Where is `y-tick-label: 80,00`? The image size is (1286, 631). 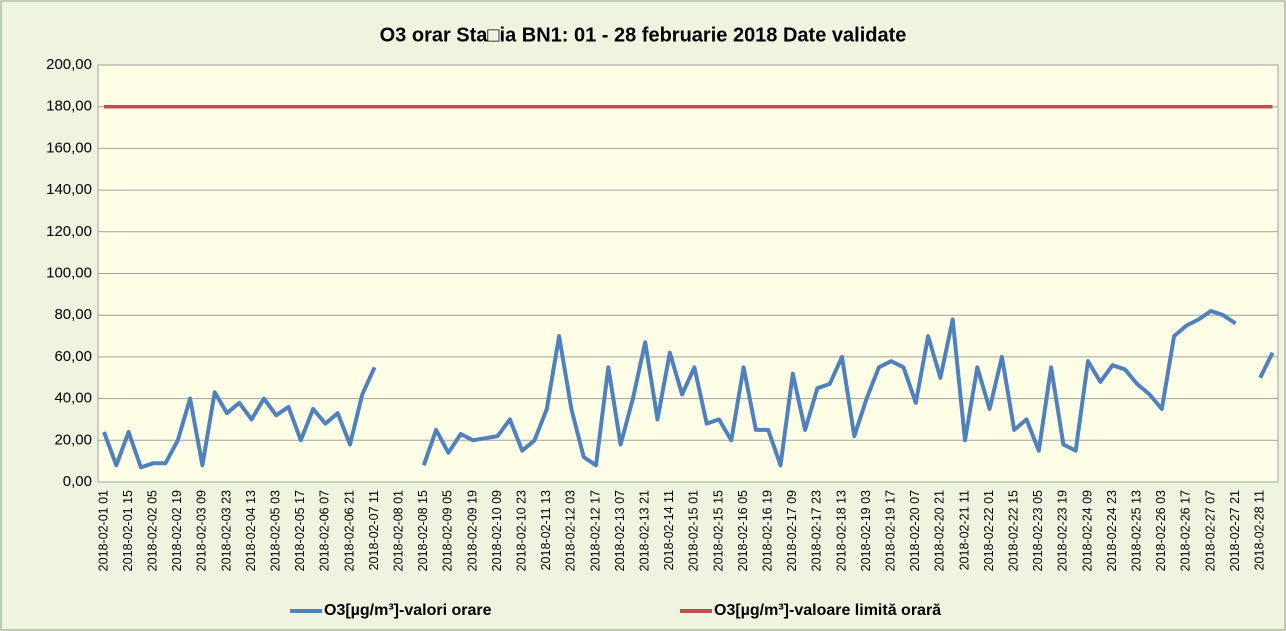 y-tick-label: 80,00 is located at coordinates (73, 314).